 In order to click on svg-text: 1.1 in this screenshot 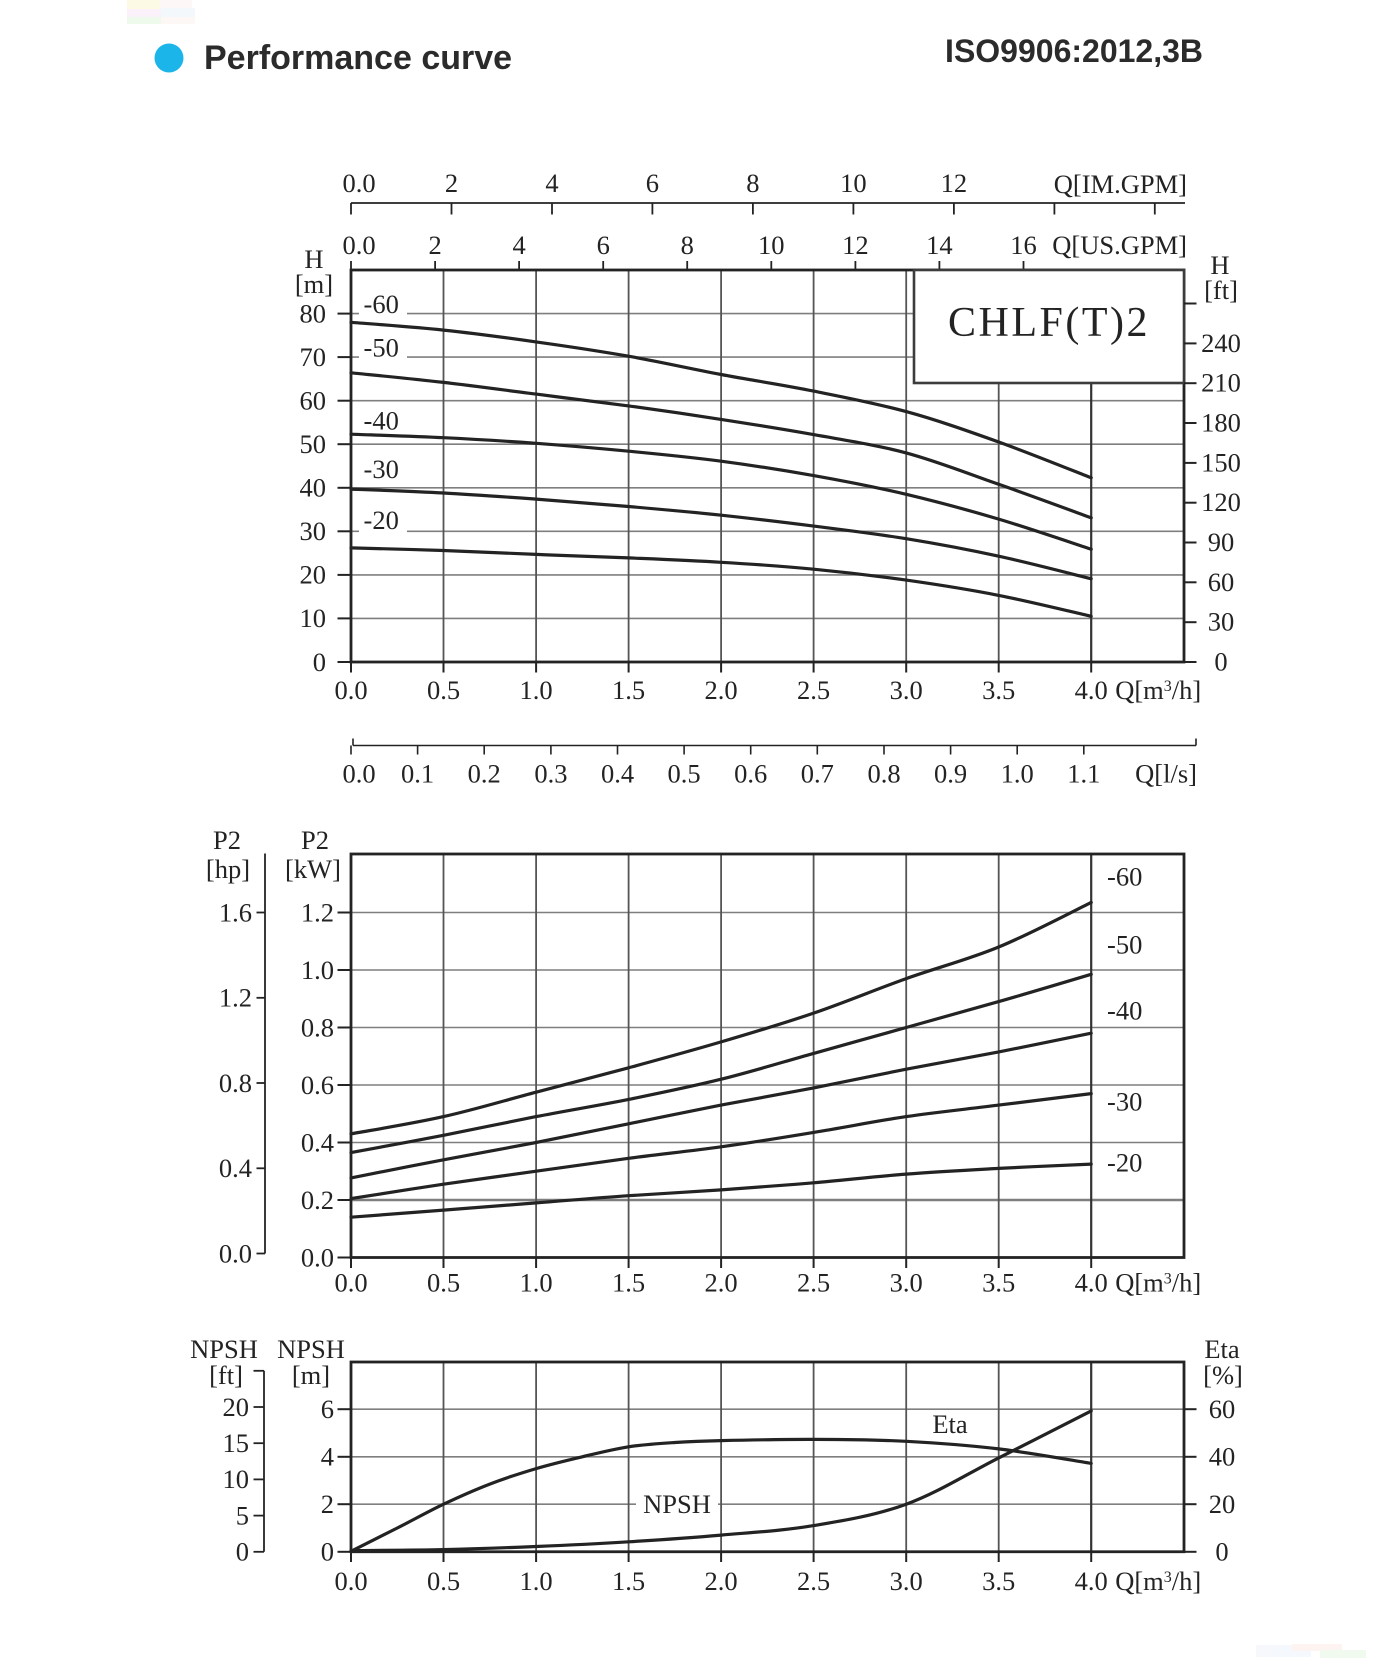, I will do `click(1083, 774)`.